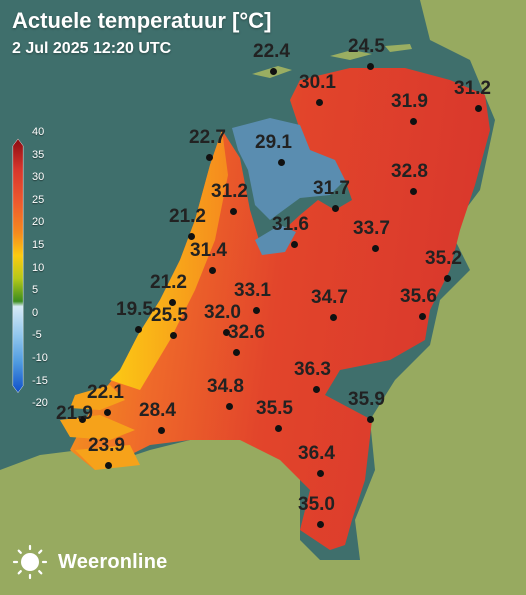 The height and width of the screenshot is (595, 526). Describe the element at coordinates (92, 48) in the screenshot. I see `map-timestamp: 2 Jul 2025 12:20 UTC` at that location.